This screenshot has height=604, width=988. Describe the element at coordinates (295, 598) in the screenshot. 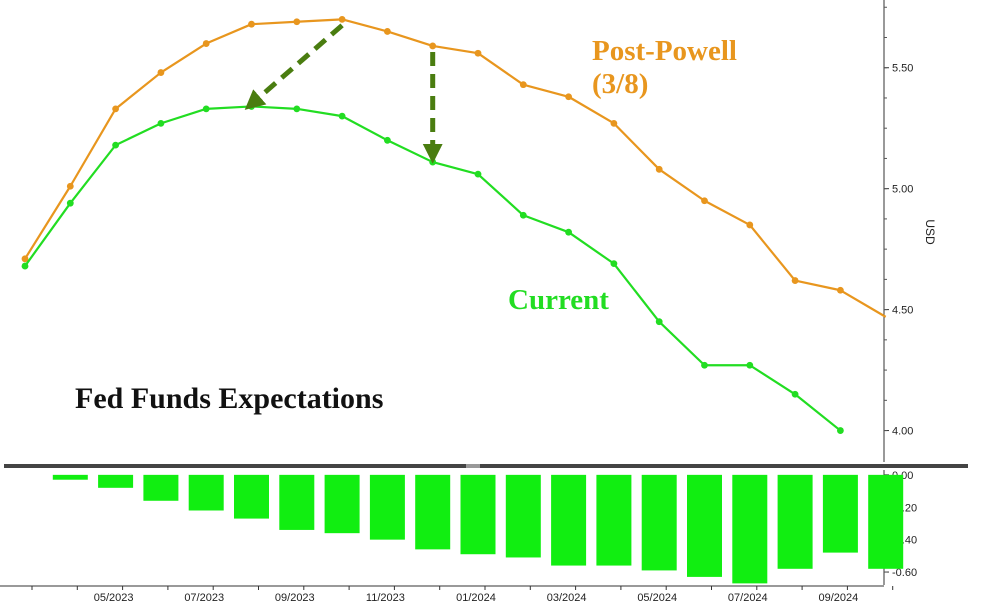

I see `x-tick-label: 09/2023` at that location.